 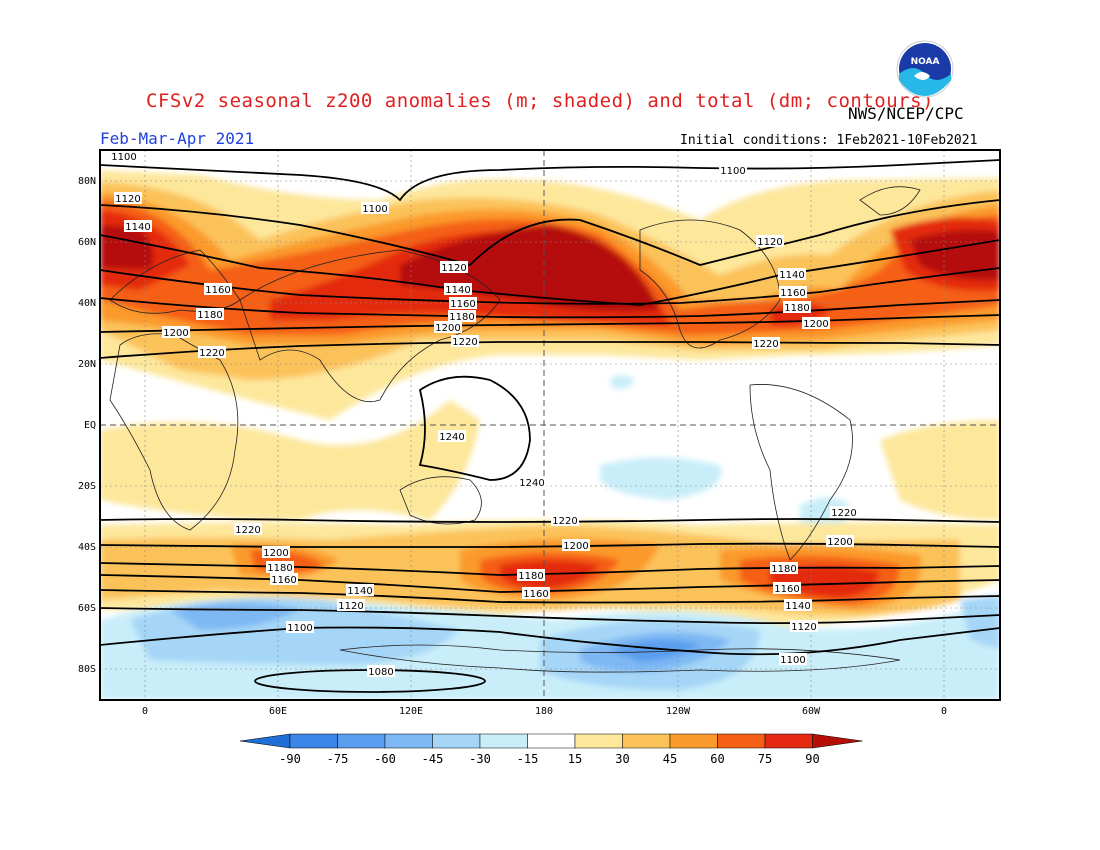 What do you see at coordinates (925, 69) in the screenshot?
I see `noaa-logo-icon: NOAA` at bounding box center [925, 69].